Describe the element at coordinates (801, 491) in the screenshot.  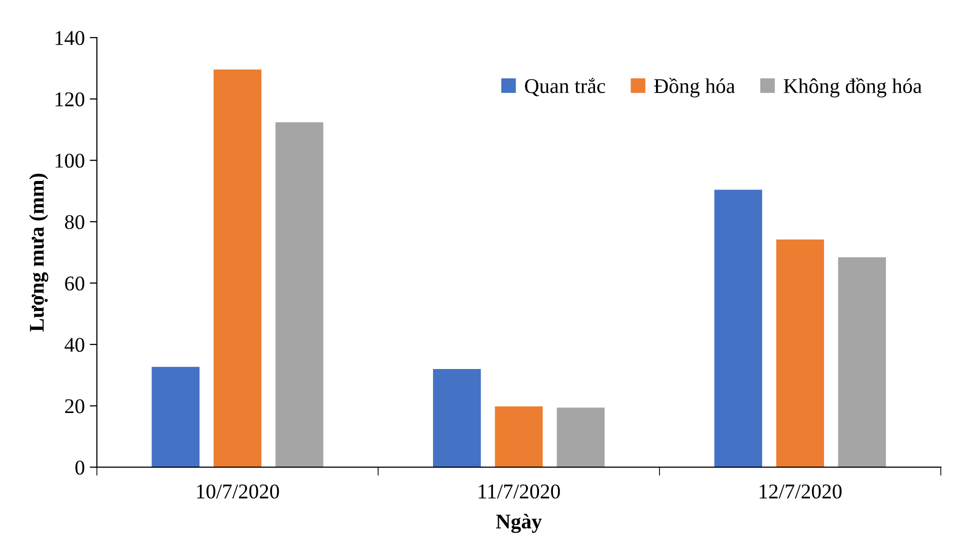
I see `x-tick-label: 12/7/2020` at that location.